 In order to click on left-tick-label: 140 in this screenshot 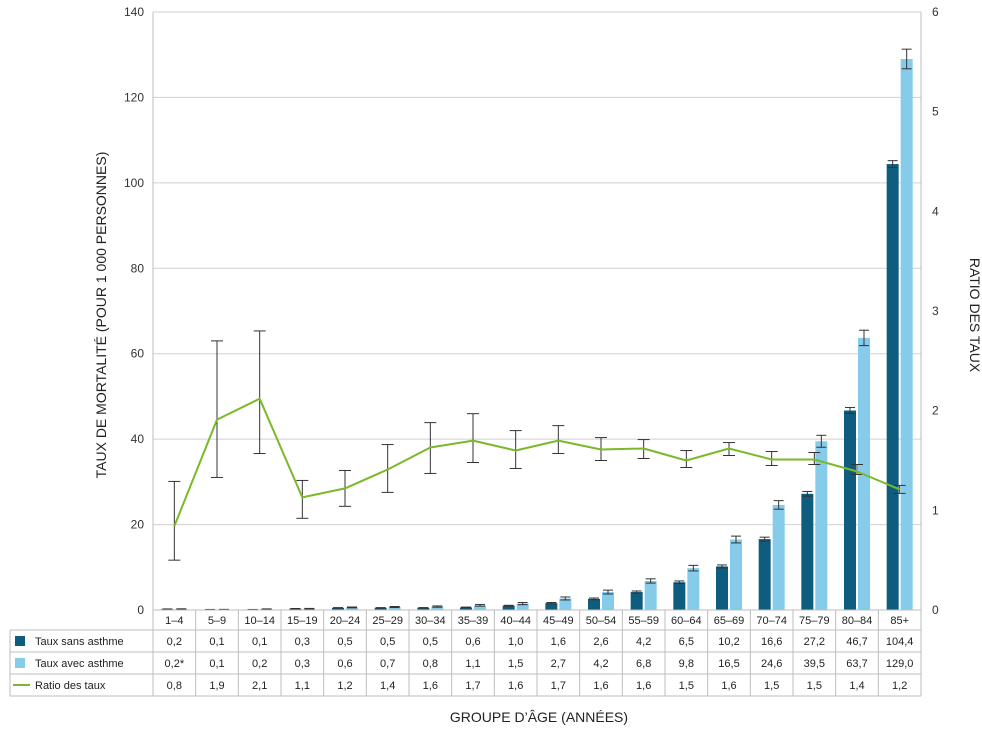, I will do `click(134, 12)`.